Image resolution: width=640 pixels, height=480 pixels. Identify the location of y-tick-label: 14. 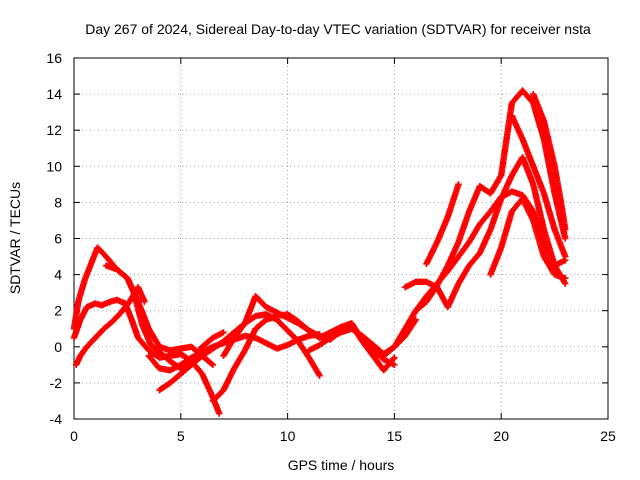
(54, 94).